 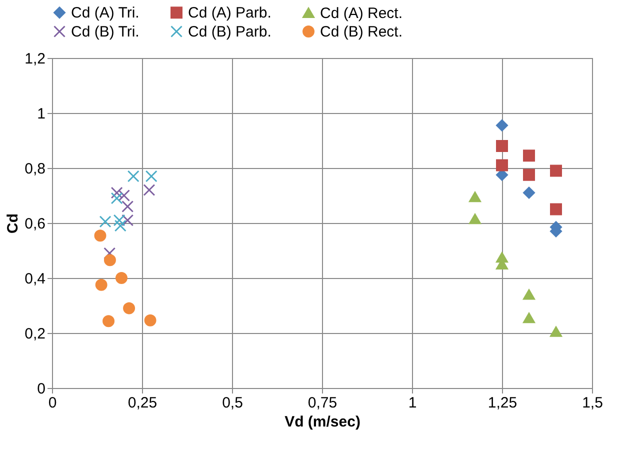 I want to click on x-tick-label: 1,5, so click(x=592, y=403).